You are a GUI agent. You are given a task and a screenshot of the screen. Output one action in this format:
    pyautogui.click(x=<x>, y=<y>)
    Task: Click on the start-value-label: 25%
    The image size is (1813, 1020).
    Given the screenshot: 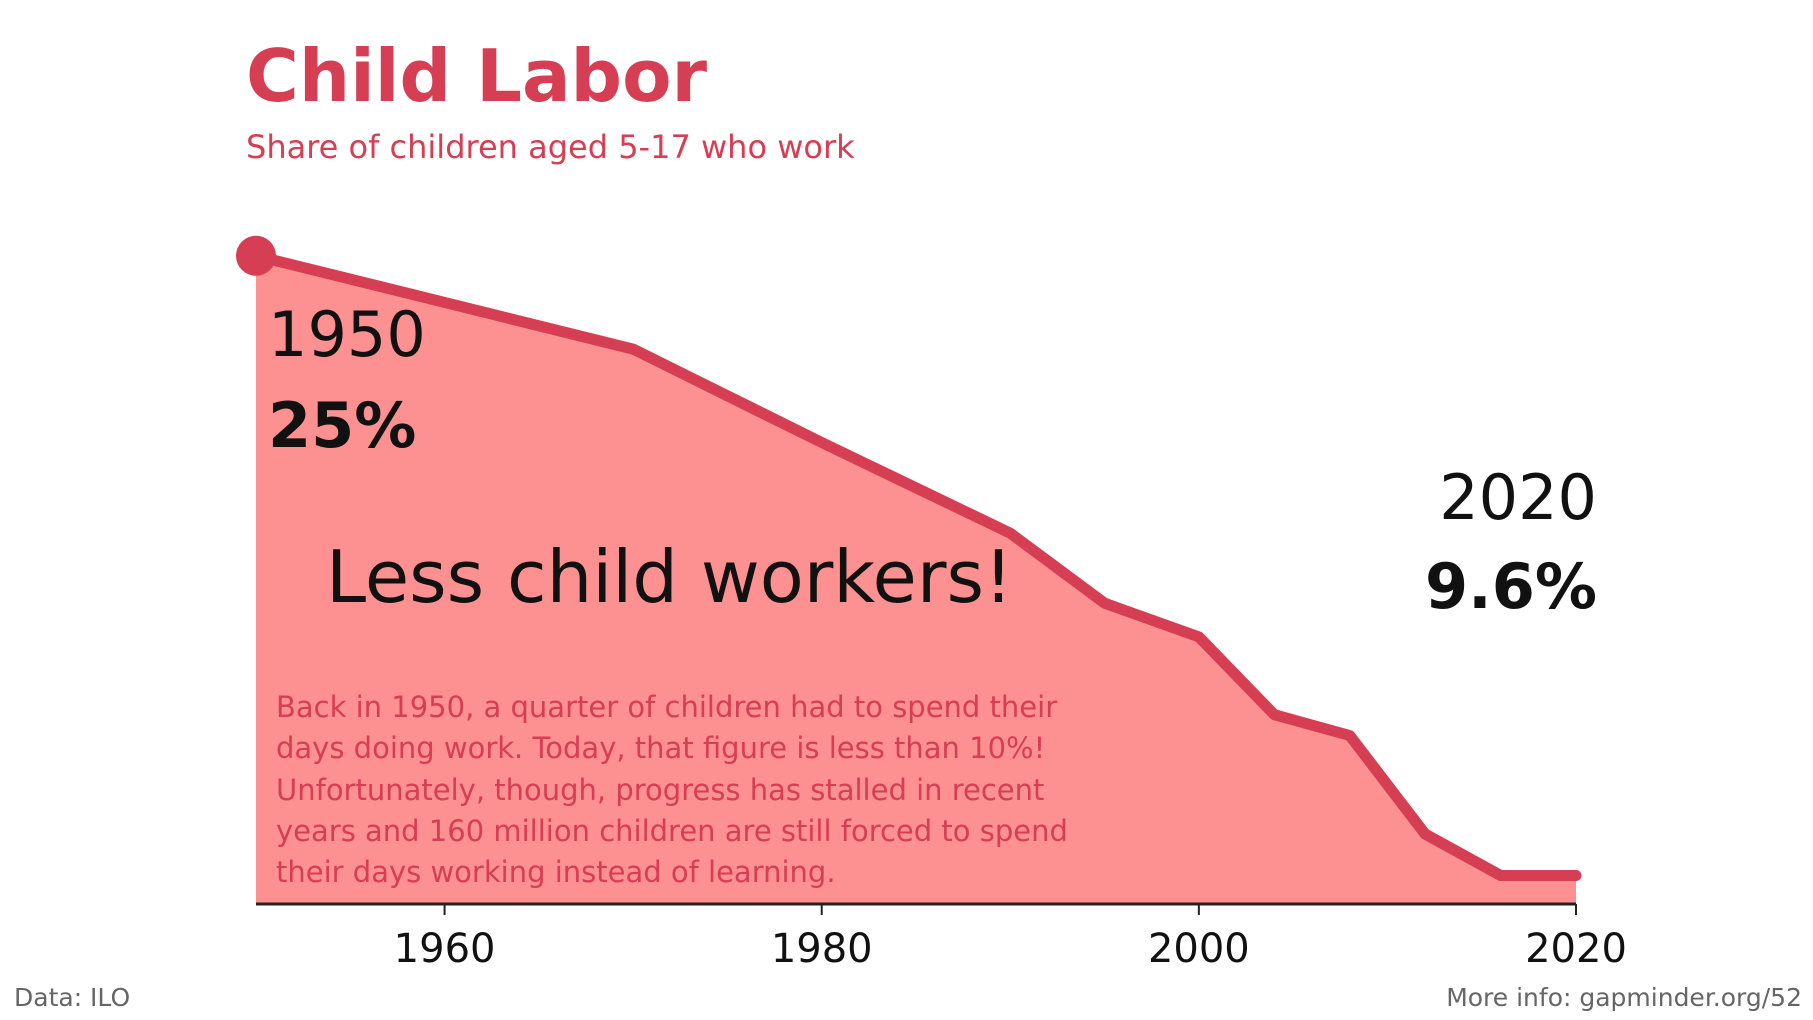 What is the action you would take?
    pyautogui.click(x=342, y=425)
    